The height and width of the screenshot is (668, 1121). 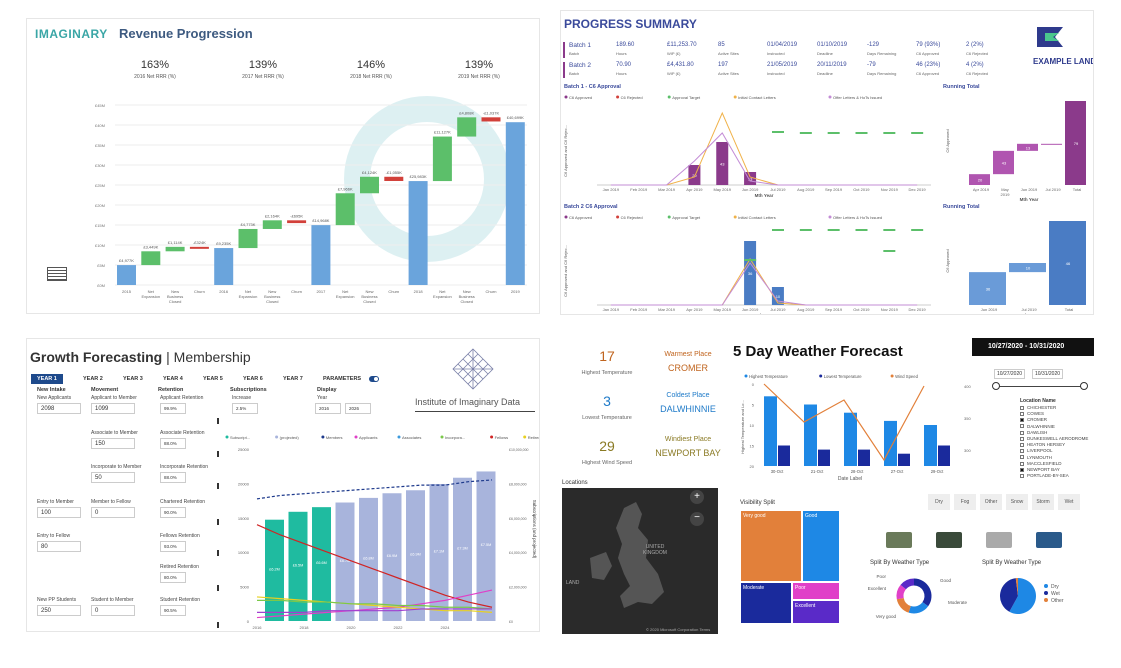 What do you see at coordinates (1048, 374) in the screenshot?
I see `date-to: 10/31/2020` at bounding box center [1048, 374].